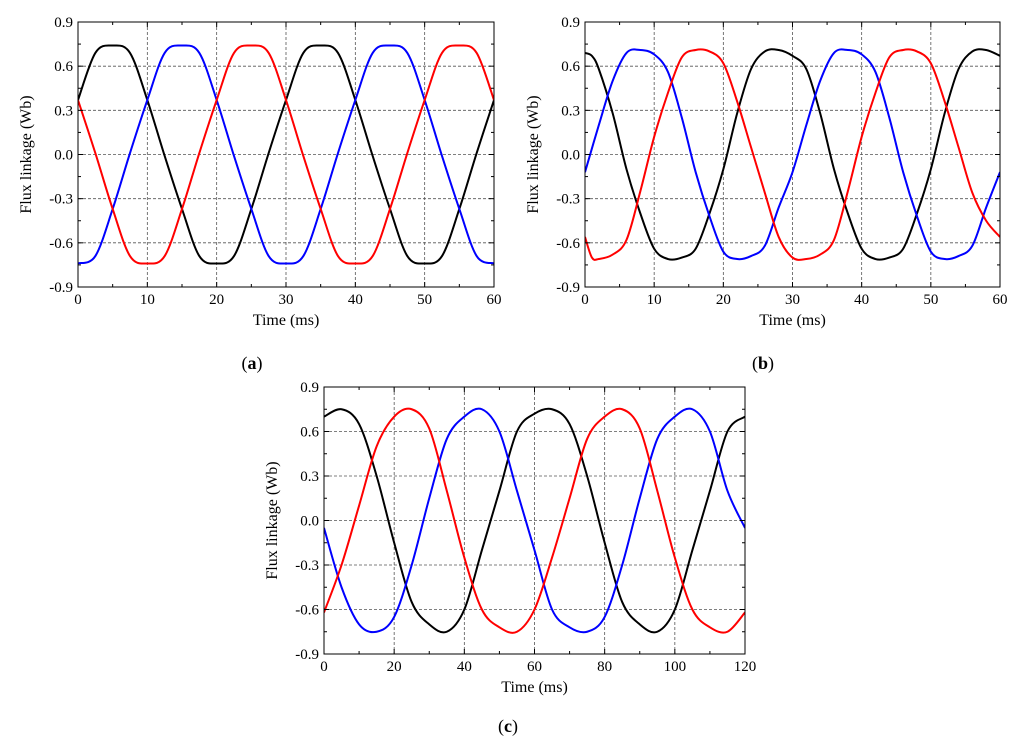 This screenshot has height=750, width=1024. What do you see at coordinates (745, 667) in the screenshot?
I see `x-tick-label: 120` at bounding box center [745, 667].